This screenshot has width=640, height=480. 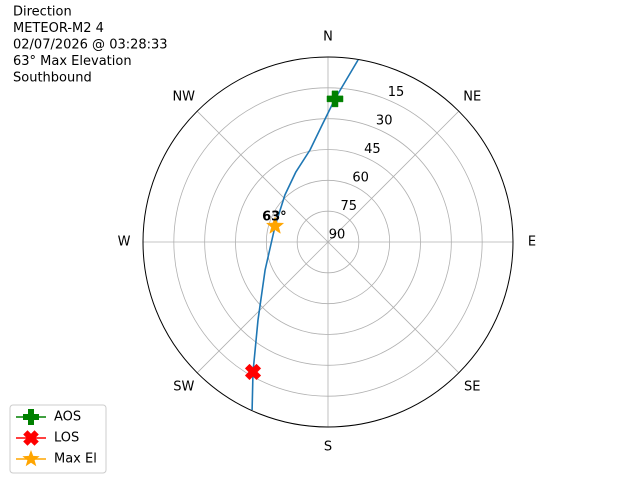 I want to click on marker-star, so click(x=275, y=225).